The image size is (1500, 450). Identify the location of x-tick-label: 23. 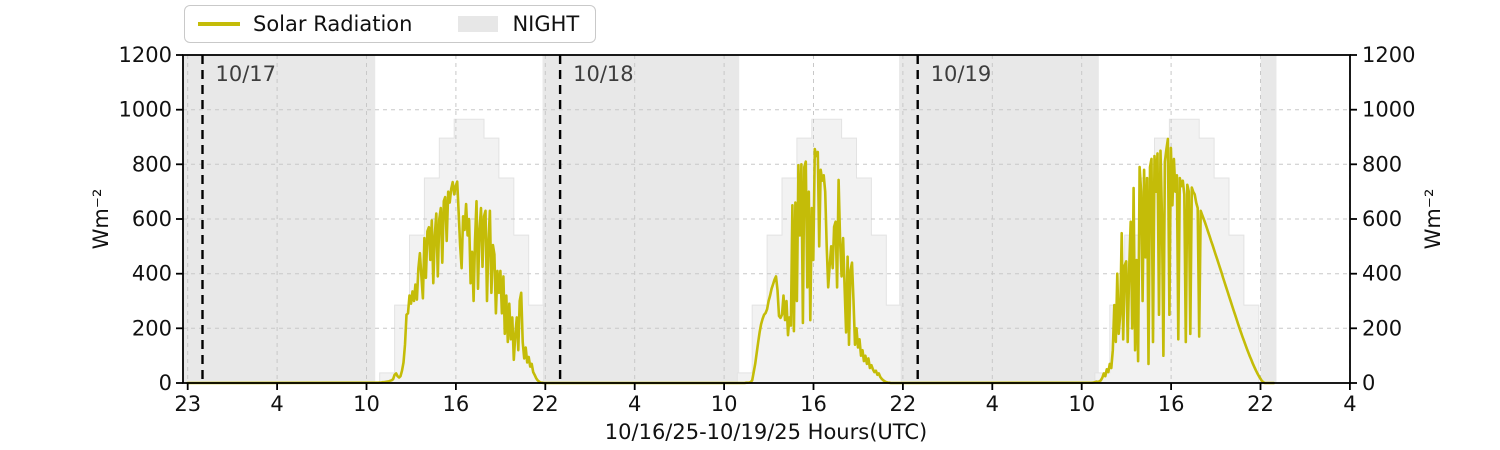
(187, 404).